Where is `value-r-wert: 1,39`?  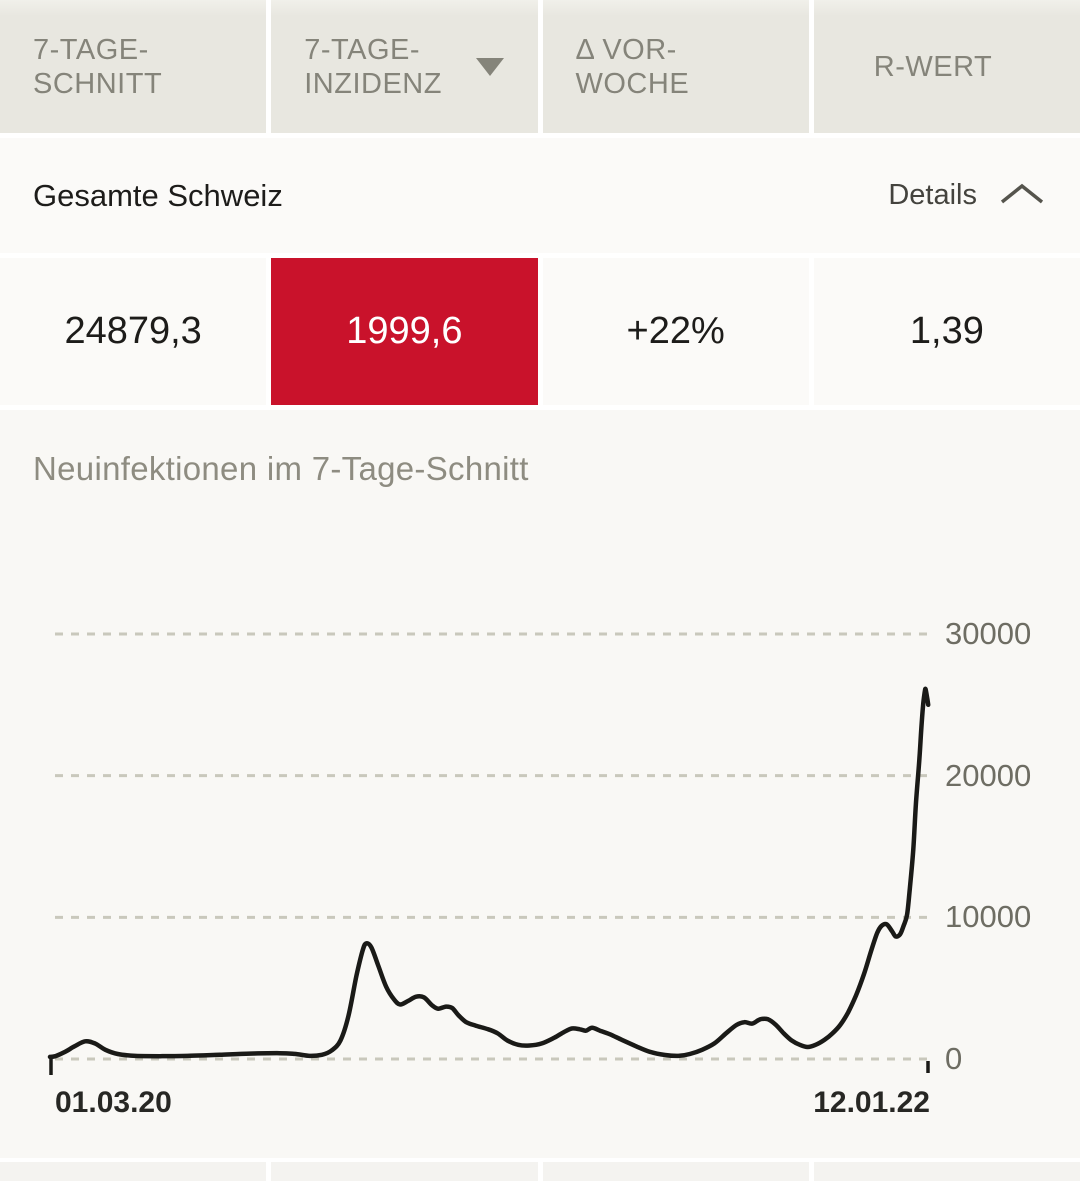
value-r-wert: 1,39 is located at coordinates (946, 331).